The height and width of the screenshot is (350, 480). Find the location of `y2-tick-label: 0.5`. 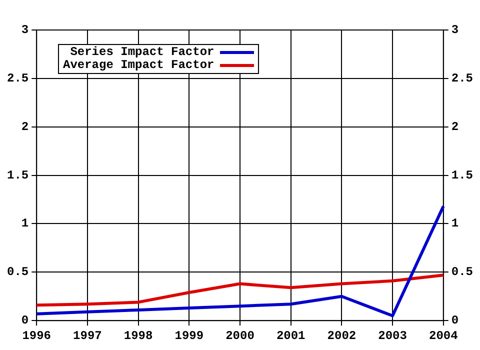

y2-tick-label: 0.5 is located at coordinates (462, 272).